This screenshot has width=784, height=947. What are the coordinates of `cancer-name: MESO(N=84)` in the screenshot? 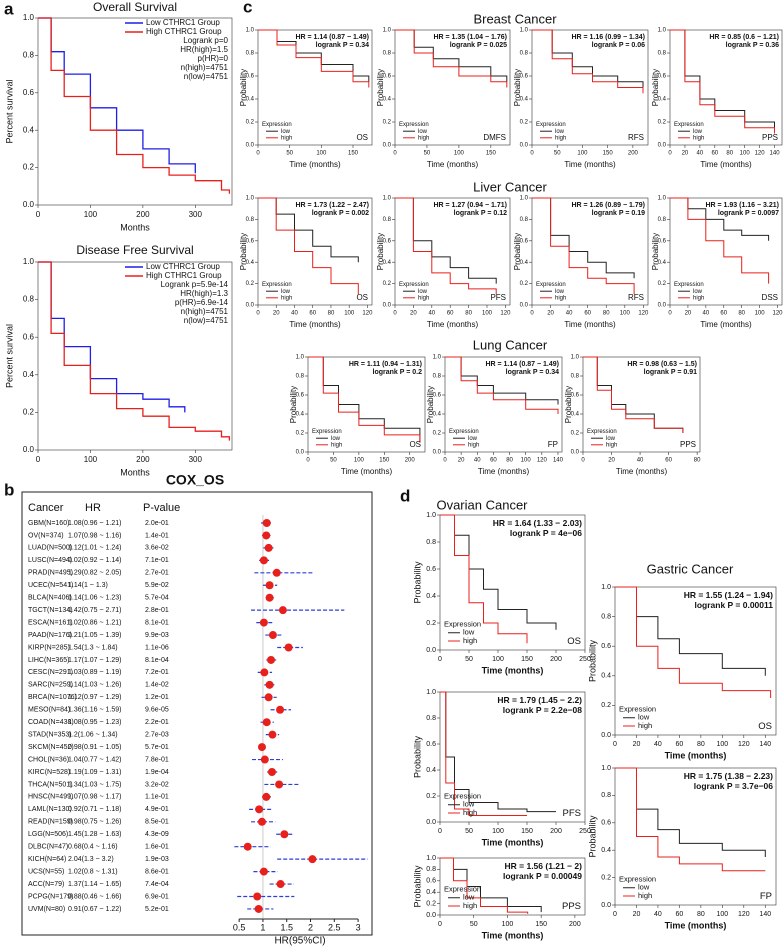 It's located at (49, 710).